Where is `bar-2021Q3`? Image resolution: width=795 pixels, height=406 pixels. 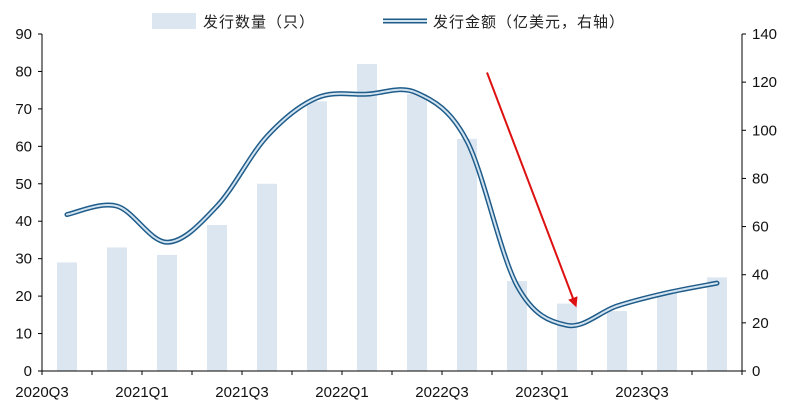 bar-2021Q3 is located at coordinates (267, 277).